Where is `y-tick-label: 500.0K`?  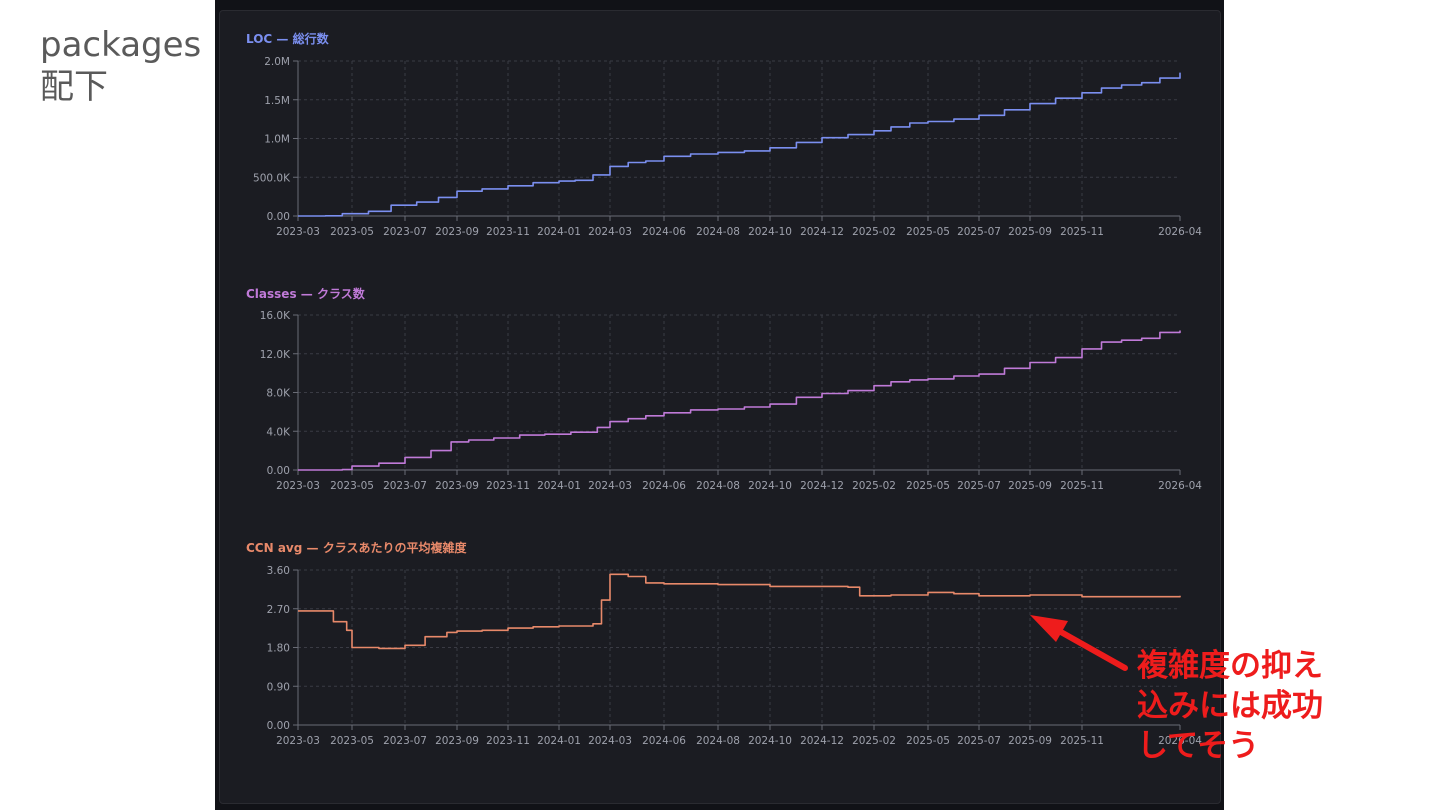
y-tick-label: 500.0K is located at coordinates (272, 178).